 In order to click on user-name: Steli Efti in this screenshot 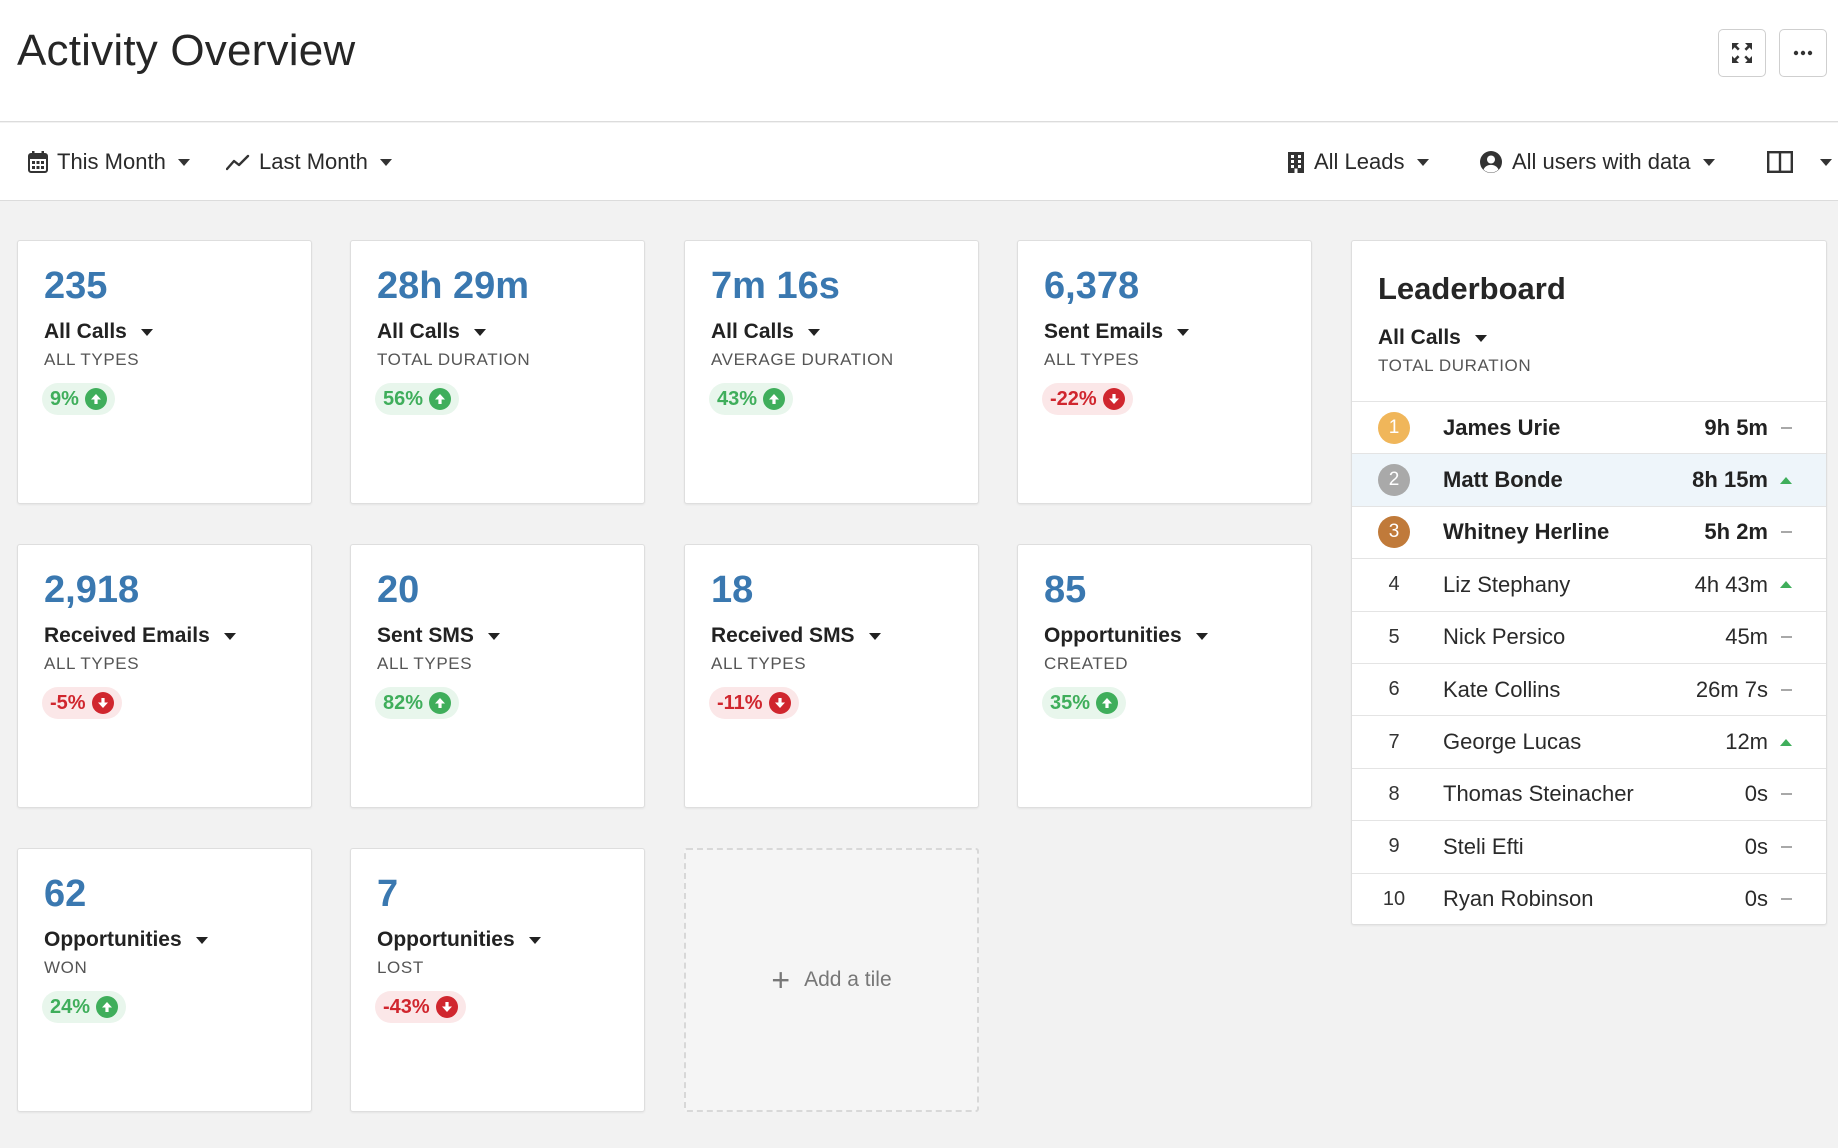, I will do `click(1483, 846)`.